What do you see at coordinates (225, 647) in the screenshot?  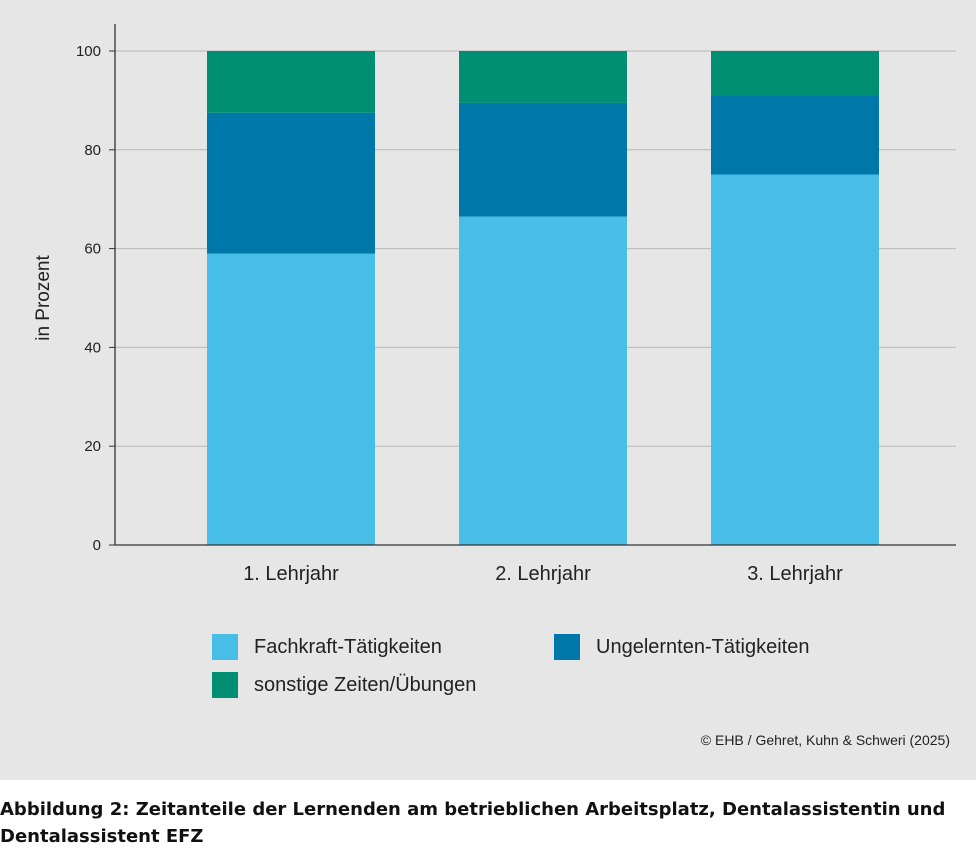 I see `legend-swatch-fachkraft` at bounding box center [225, 647].